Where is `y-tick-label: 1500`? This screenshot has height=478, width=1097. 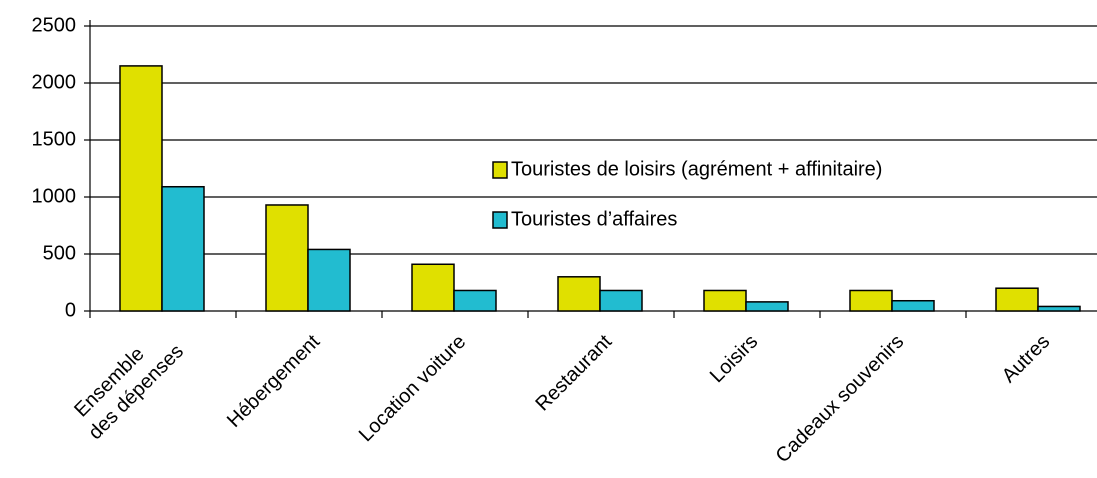 y-tick-label: 1500 is located at coordinates (54, 139).